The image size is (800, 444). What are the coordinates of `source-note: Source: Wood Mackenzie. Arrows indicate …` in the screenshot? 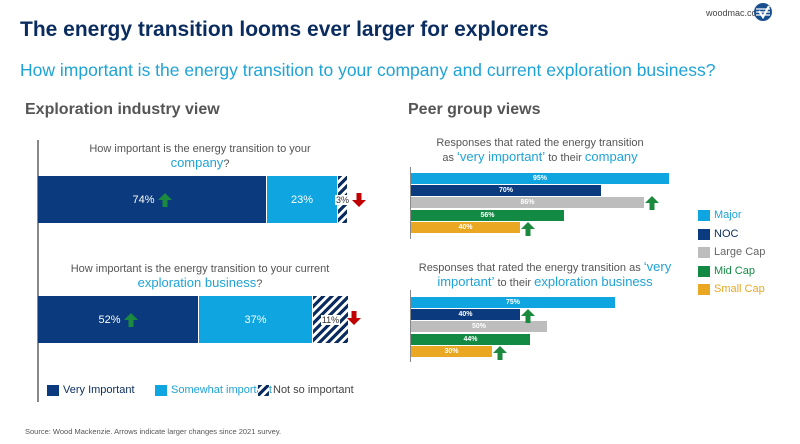 It's located at (153, 431).